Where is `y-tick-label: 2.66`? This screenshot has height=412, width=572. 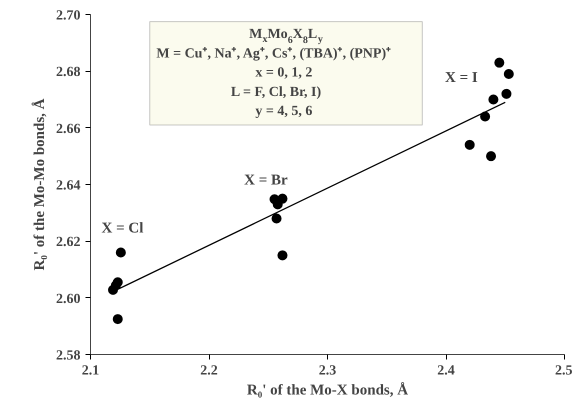 y-tick-label: 2.66 is located at coordinates (68, 129).